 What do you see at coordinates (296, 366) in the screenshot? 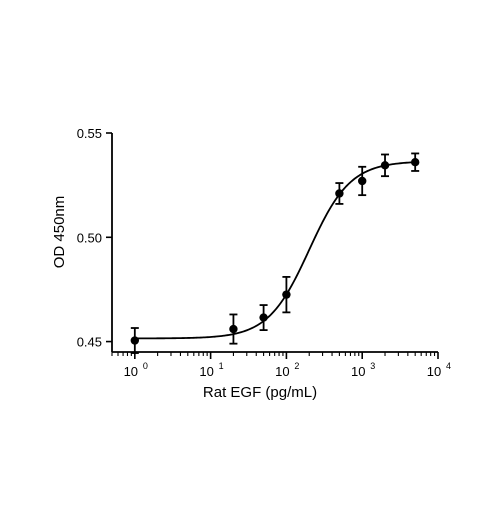
I see `x-tick-exponent: 2` at bounding box center [296, 366].